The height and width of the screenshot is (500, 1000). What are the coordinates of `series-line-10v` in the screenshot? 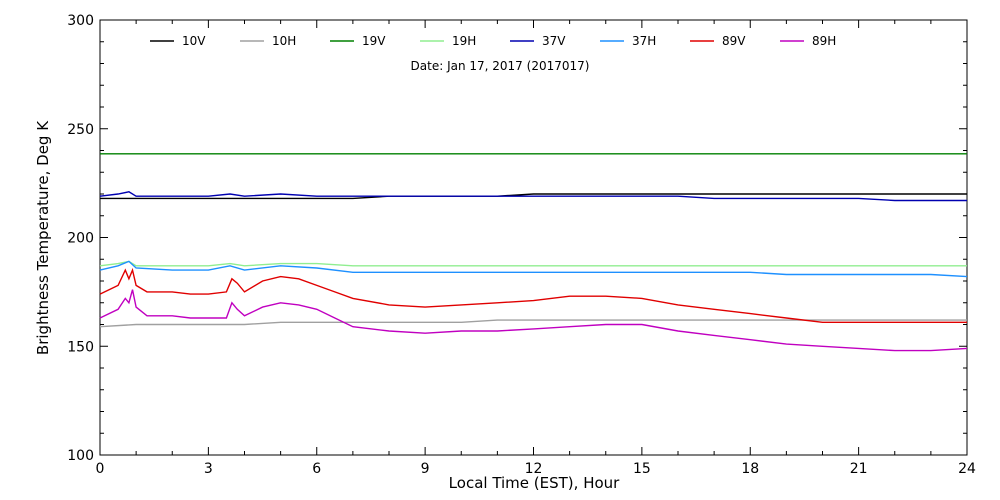 It's located at (533, 196).